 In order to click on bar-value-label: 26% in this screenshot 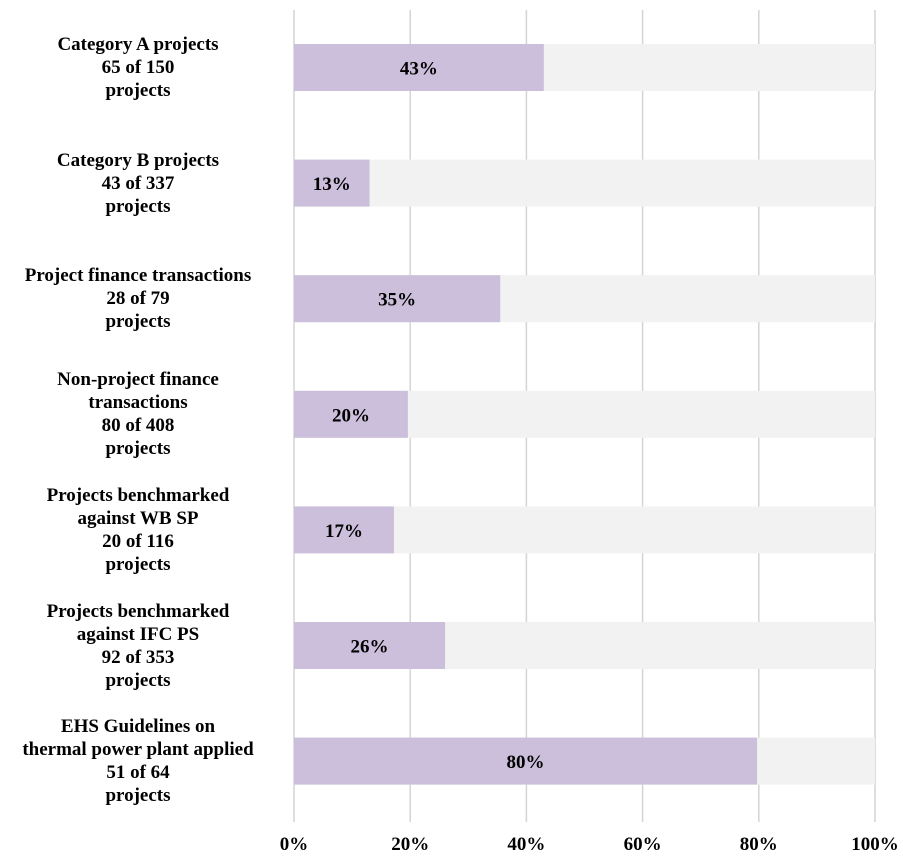, I will do `click(370, 647)`.